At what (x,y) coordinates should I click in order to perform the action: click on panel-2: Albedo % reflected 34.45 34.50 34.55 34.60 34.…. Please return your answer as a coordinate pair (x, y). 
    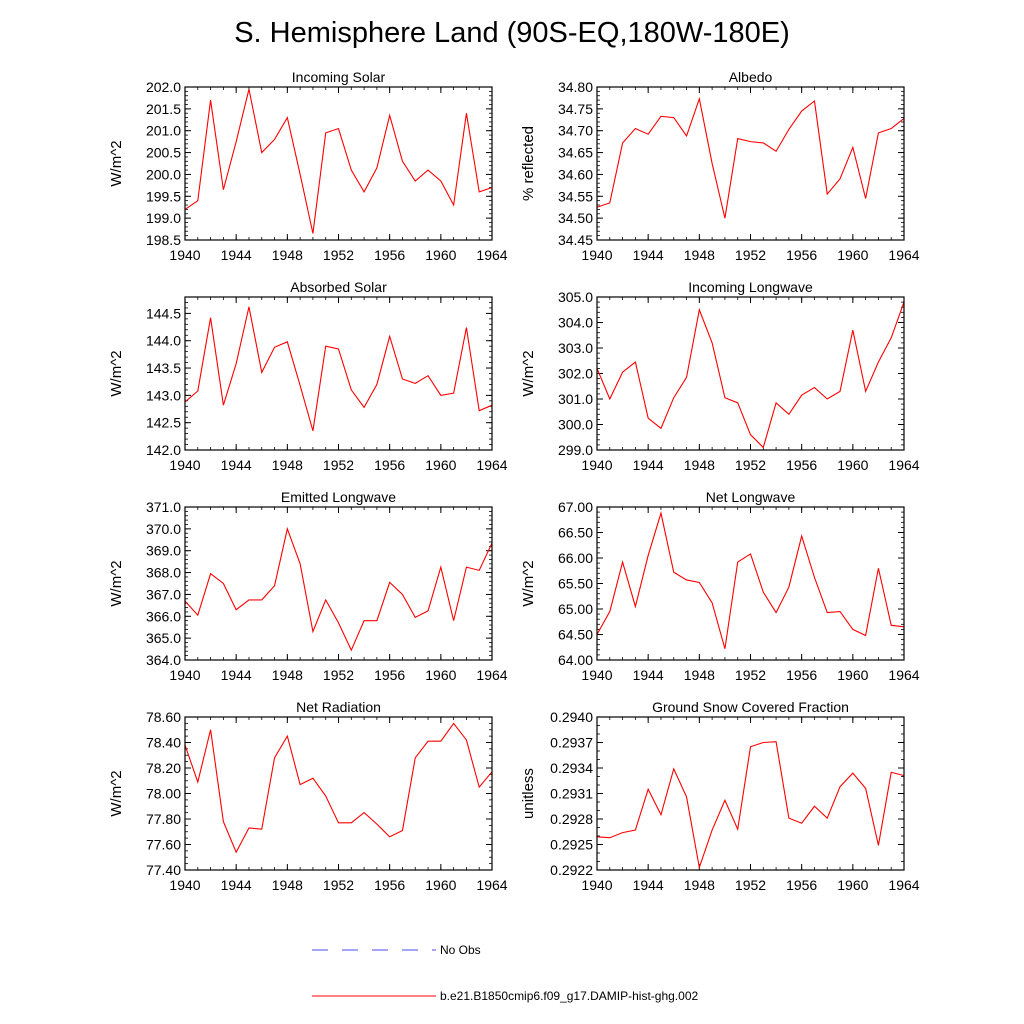
    Looking at the image, I should click on (720, 166).